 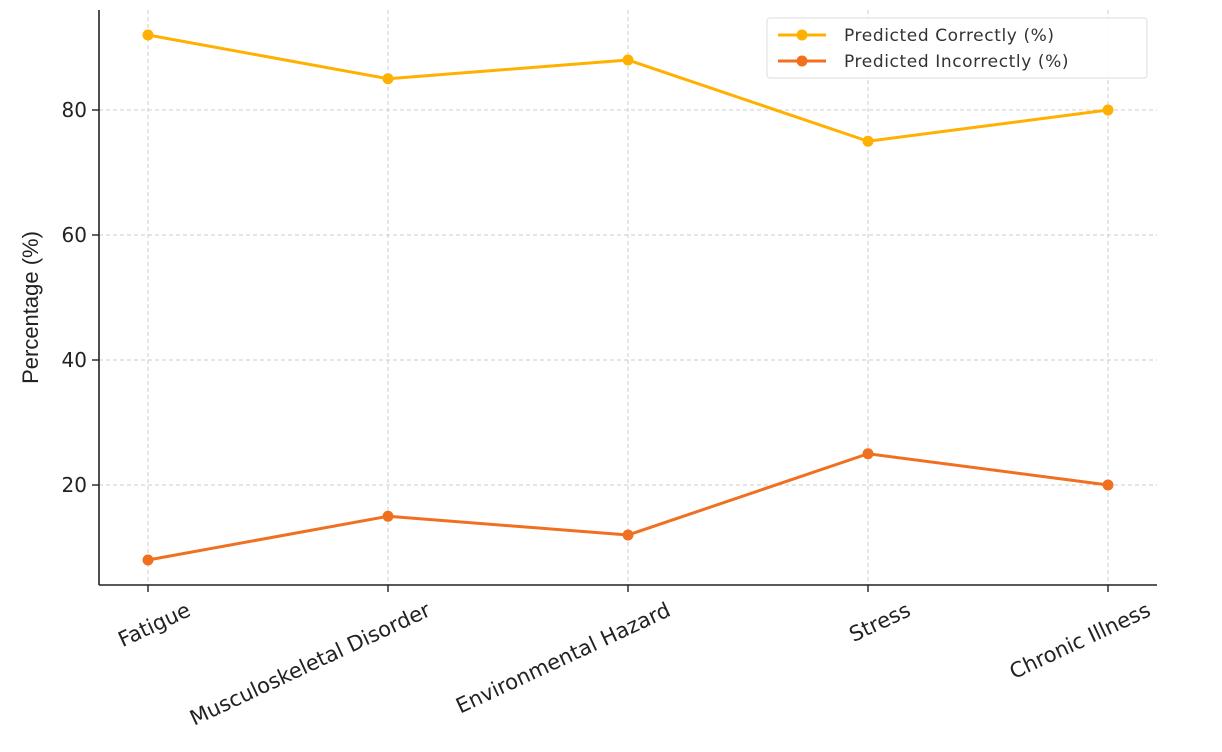 I want to click on y-axis-title: Percentage (%), so click(x=30, y=307).